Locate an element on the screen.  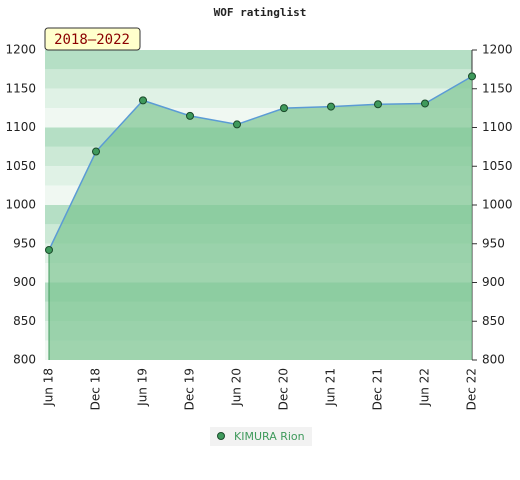
y-tick-label: 800 is located at coordinates (24, 360).